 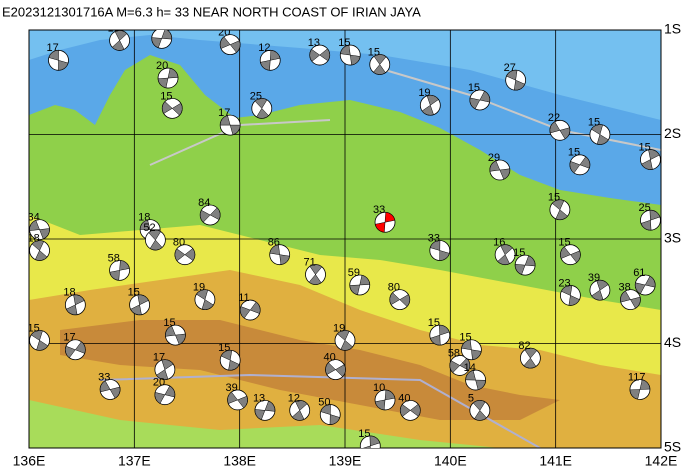 I want to click on depth-label: 23, so click(x=564, y=283).